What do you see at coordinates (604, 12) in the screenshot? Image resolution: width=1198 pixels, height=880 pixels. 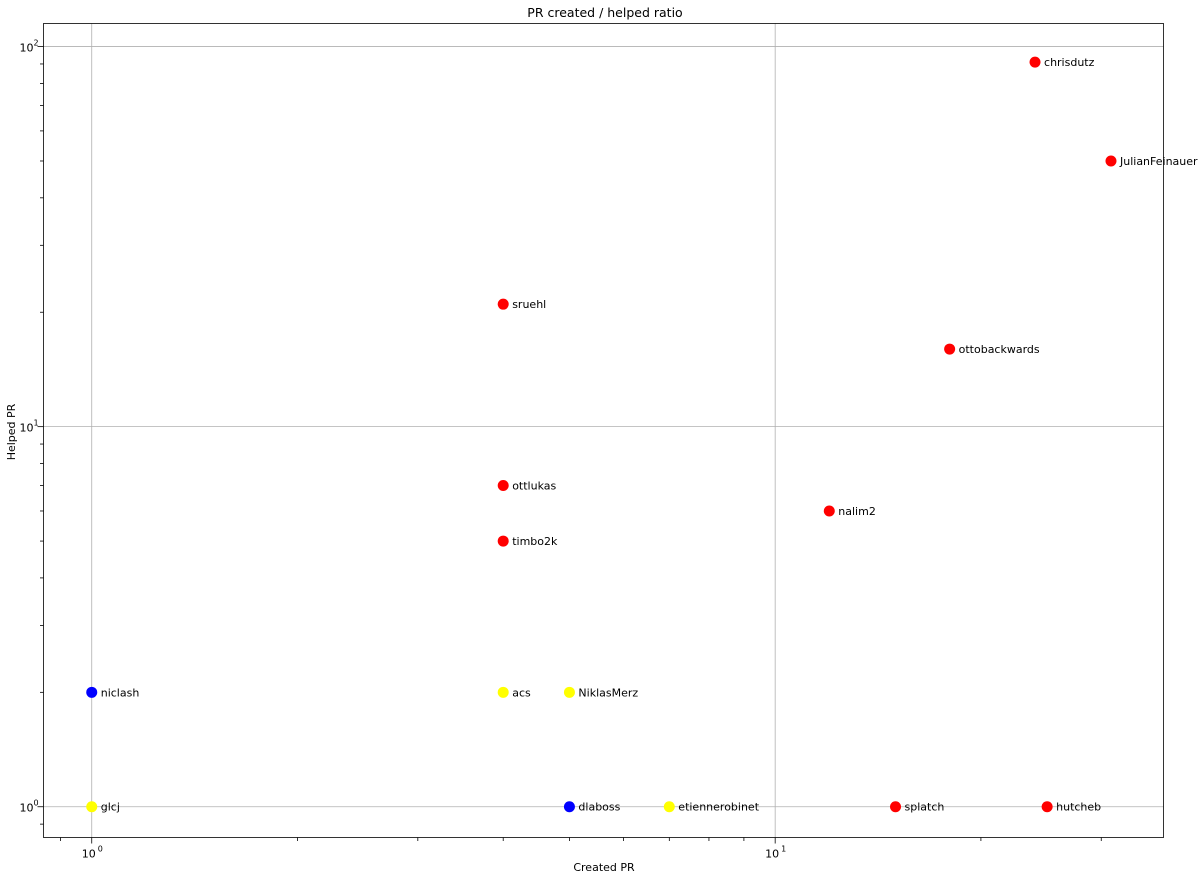 I see `chart-title: PR created / helped ratio` at bounding box center [604, 12].